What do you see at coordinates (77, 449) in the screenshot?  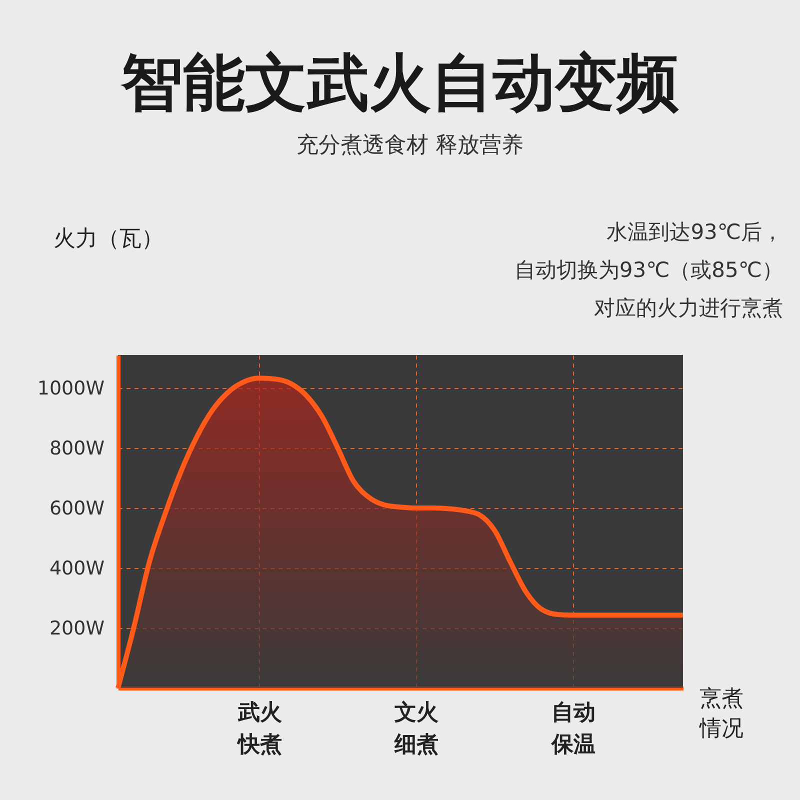 I see `y-tick-label: 800W` at bounding box center [77, 449].